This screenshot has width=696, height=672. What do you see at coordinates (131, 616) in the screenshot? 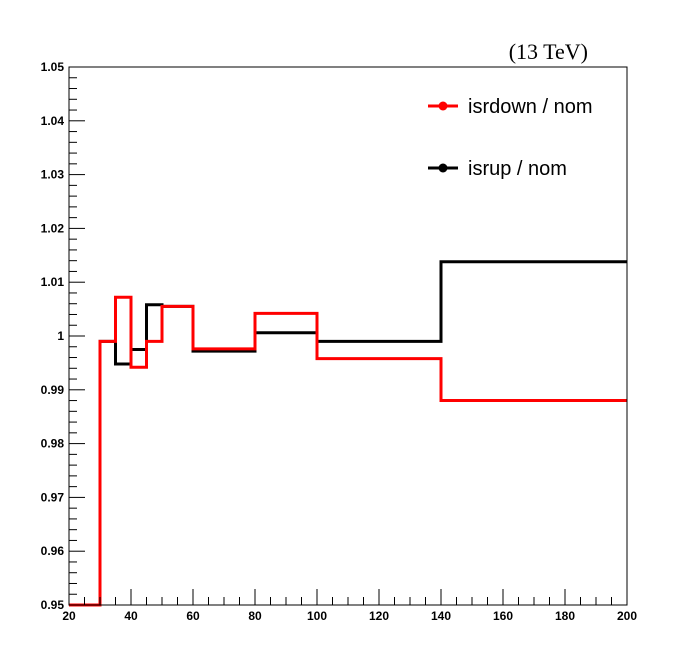
I see `x-tick-label: 40` at bounding box center [131, 616].